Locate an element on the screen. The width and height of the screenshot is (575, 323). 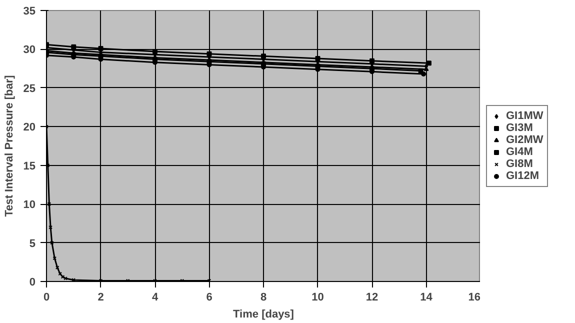
legend-label: GI1MW is located at coordinates (525, 116).